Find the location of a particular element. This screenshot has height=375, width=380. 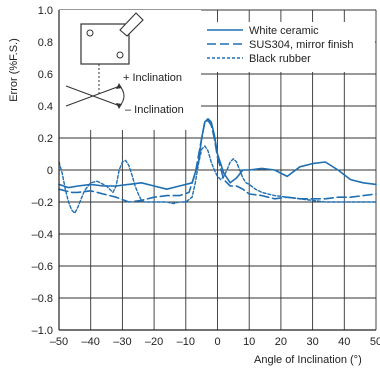

x-tick-label: 50 is located at coordinates (375, 342).